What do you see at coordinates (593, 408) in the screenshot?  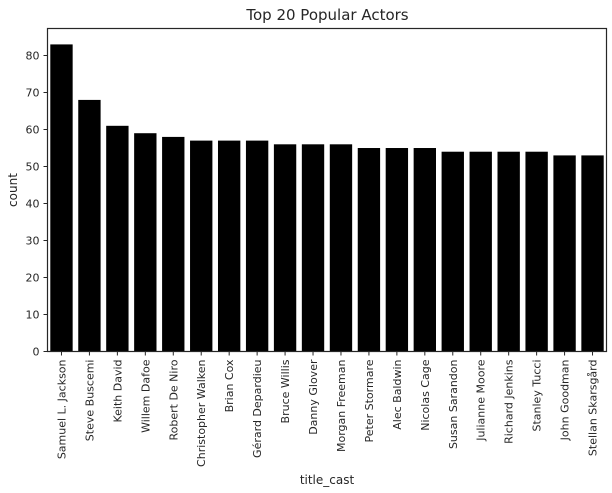 I see `x-tick-label-19: Stellan Skarsgård` at bounding box center [593, 408].